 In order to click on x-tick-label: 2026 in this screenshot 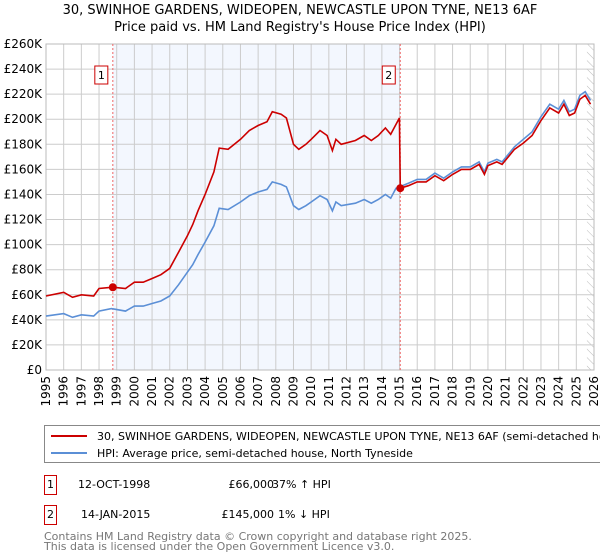, I will do `click(593, 391)`.